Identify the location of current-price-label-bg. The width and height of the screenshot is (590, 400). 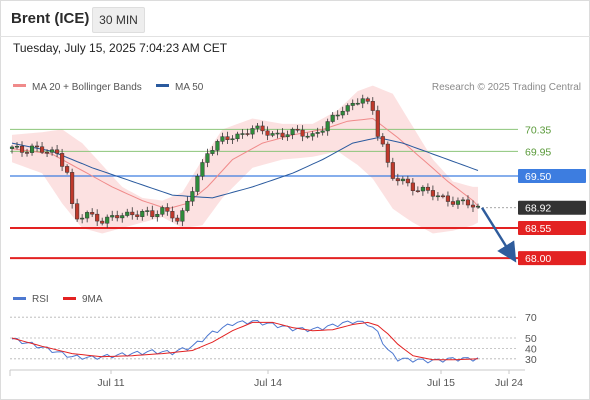
(552, 207).